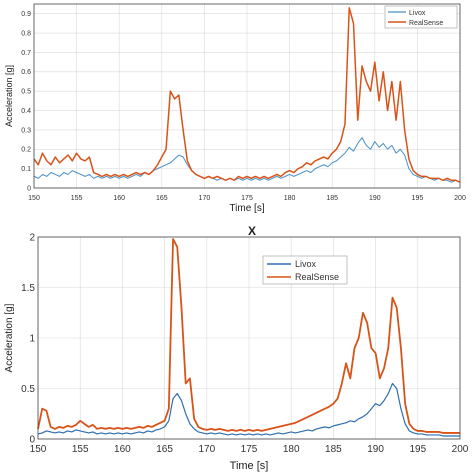  Describe the element at coordinates (26, 111) in the screenshot. I see `y-tick-label: 0.4` at that location.